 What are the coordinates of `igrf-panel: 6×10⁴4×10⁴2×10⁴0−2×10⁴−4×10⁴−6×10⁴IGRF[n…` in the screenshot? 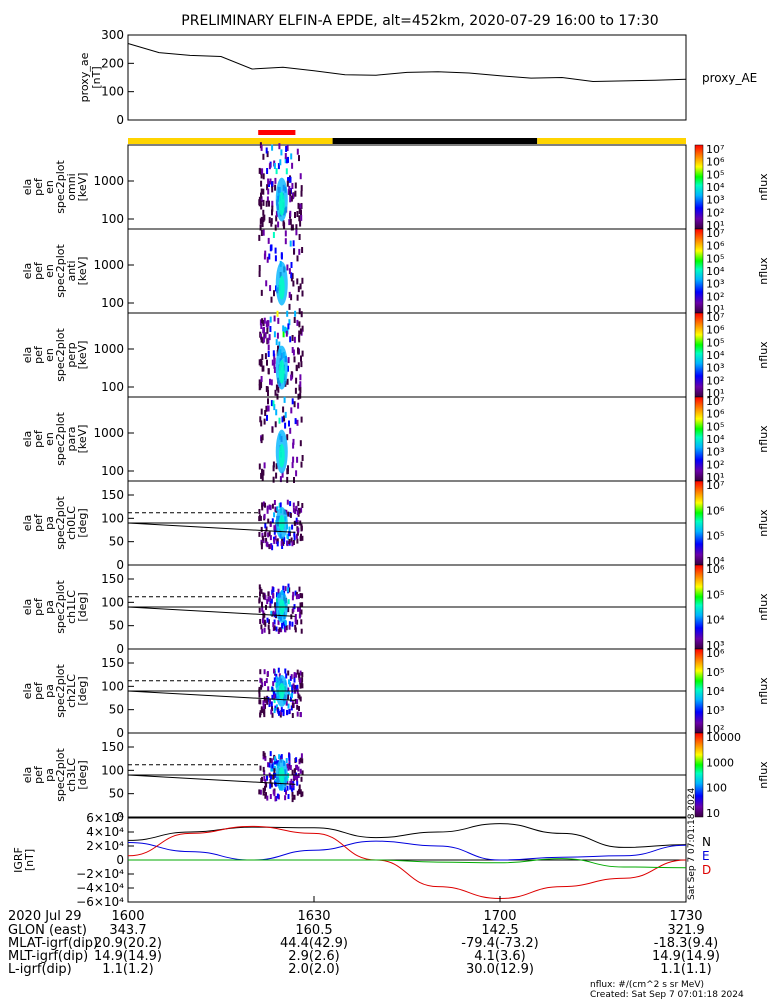 It's located at (361, 860).